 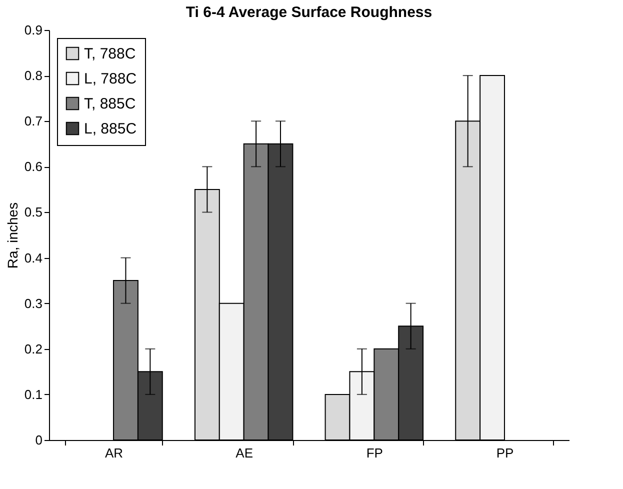 What do you see at coordinates (114, 453) in the screenshot?
I see `x-tick-label: AR` at bounding box center [114, 453].